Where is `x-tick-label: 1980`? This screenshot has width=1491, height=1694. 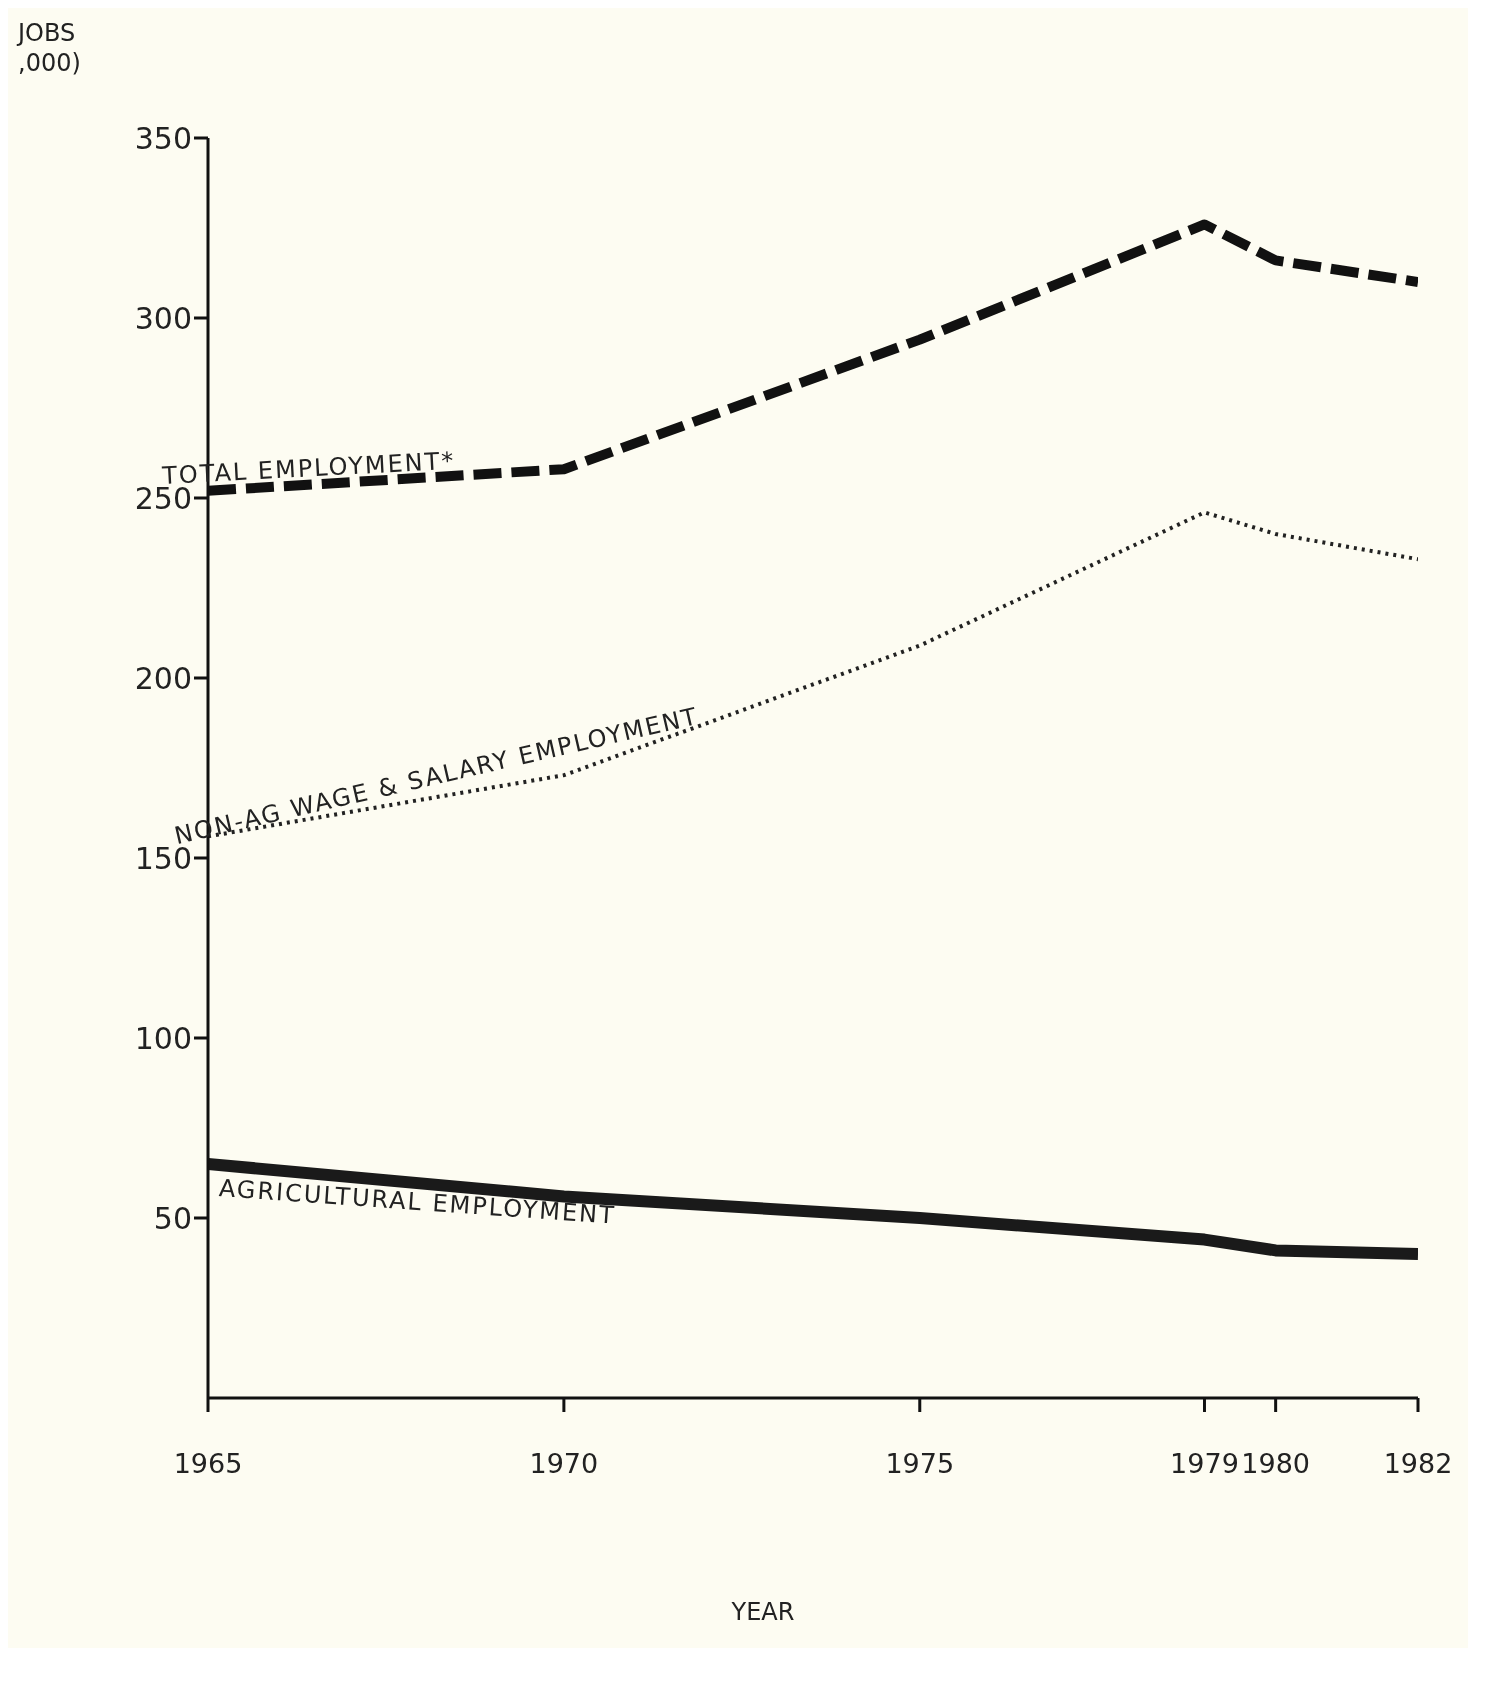
x-tick-label: 1980 is located at coordinates (1276, 1464).